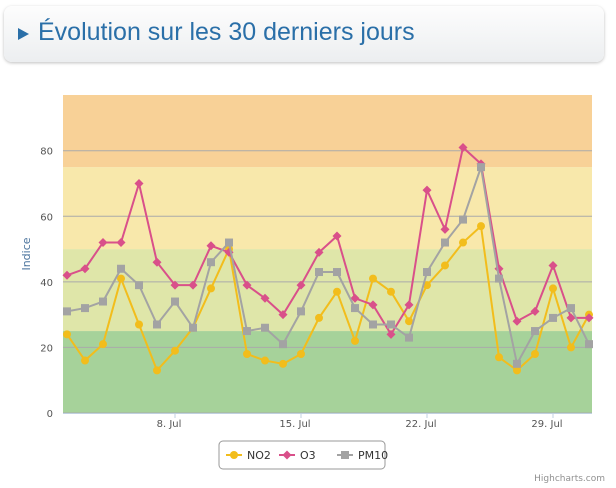  I want to click on y-tick-label: 60, so click(46, 217).